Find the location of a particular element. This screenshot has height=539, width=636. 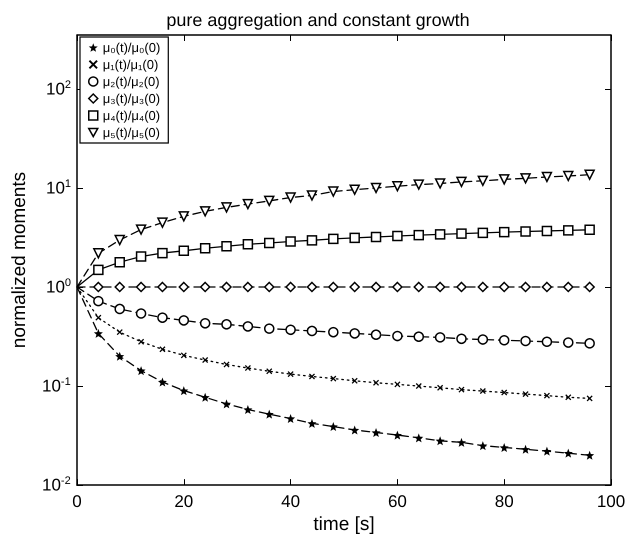

legend-label: μ₀(t)/μ₀(0) is located at coordinates (131, 47).